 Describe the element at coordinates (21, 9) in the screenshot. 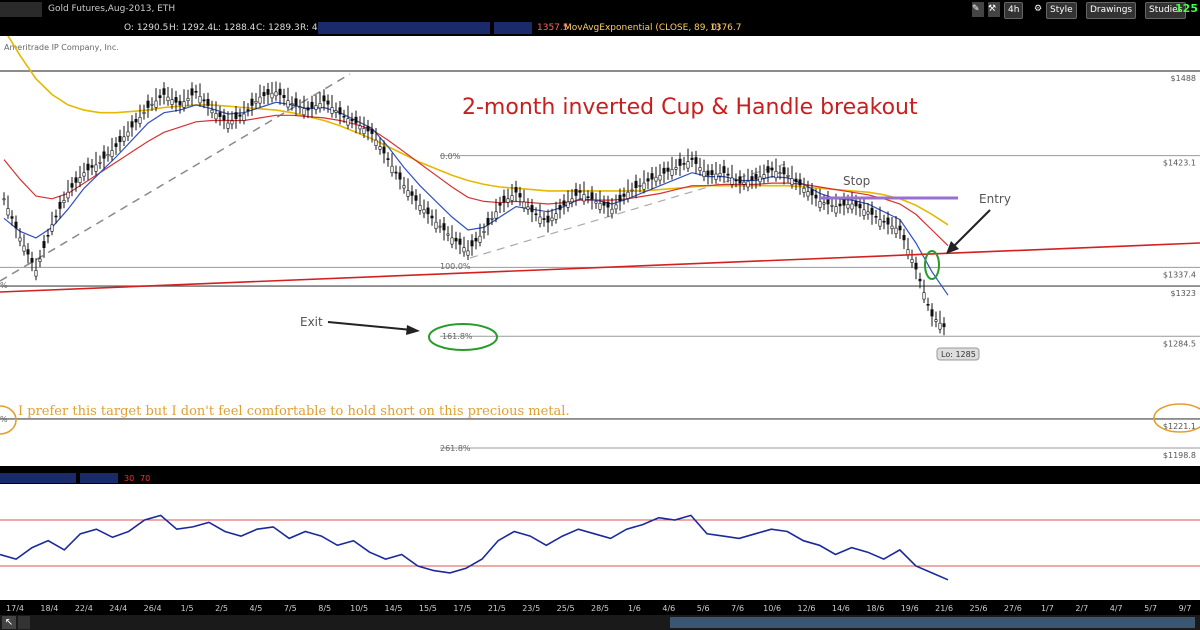

I see `symbol-box` at that location.